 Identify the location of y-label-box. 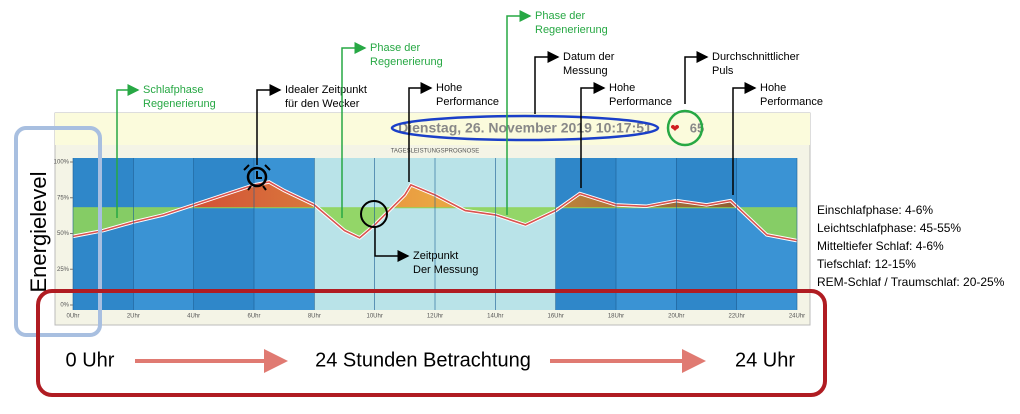
(58, 231).